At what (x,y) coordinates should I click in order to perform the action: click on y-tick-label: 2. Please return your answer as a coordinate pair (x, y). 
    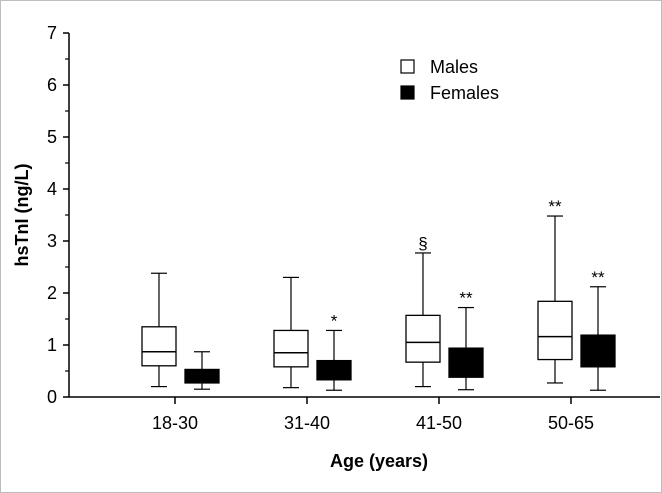
    Looking at the image, I should click on (52, 293).